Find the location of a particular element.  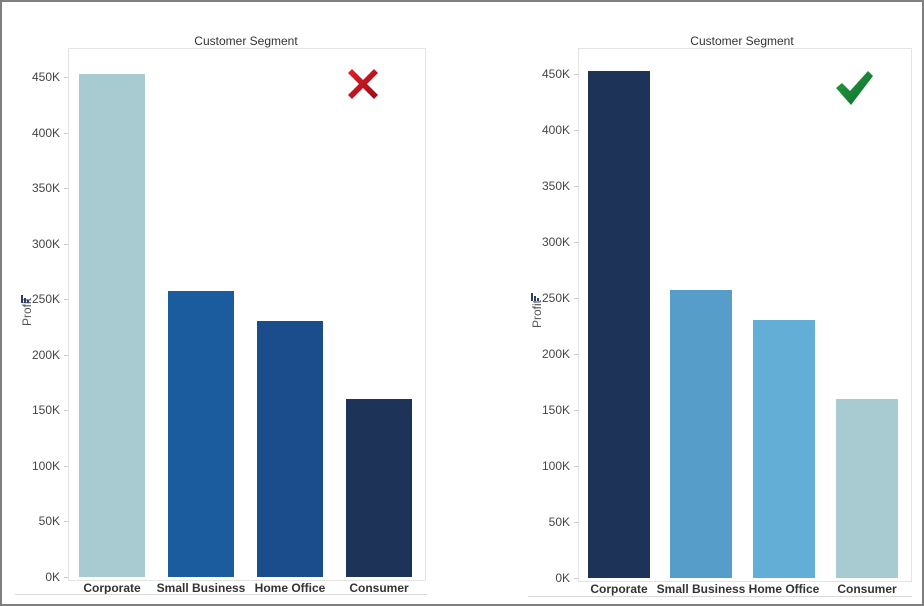

green-check-icon is located at coordinates (855, 90).